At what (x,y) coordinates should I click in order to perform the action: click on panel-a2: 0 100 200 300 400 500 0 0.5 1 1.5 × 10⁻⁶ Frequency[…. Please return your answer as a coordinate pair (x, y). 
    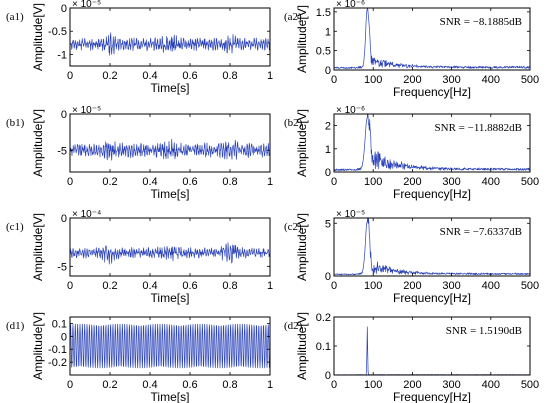
    Looking at the image, I should click on (411, 49).